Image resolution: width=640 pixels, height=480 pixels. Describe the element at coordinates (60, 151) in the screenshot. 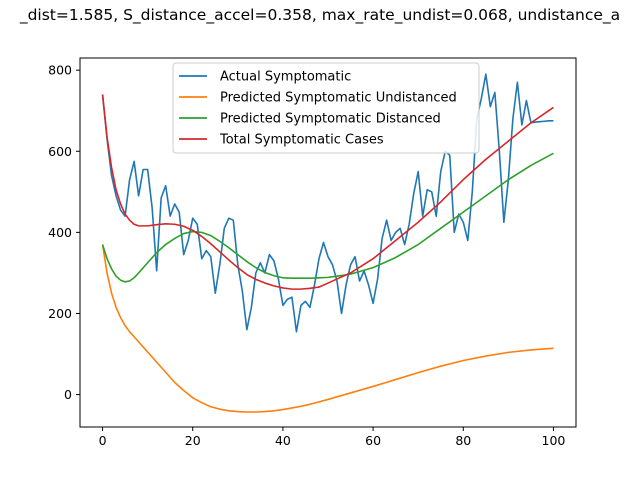

I see `y-tick-label: 600` at that location.